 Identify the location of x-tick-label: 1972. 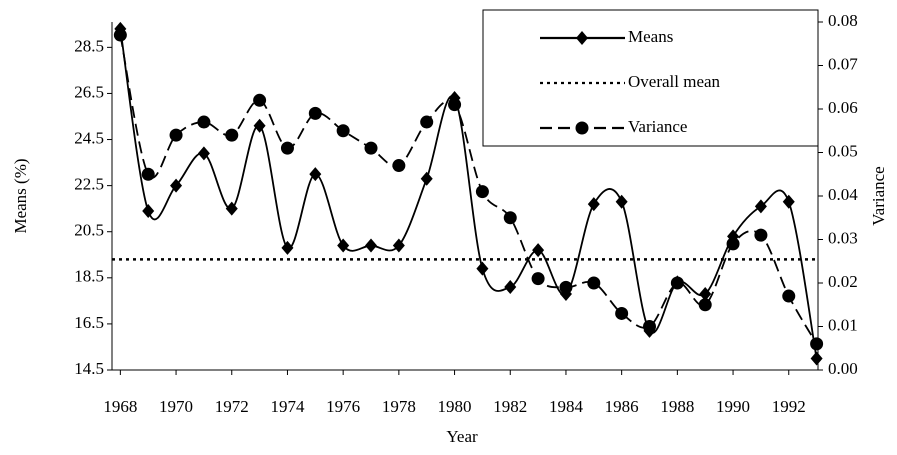
(232, 406).